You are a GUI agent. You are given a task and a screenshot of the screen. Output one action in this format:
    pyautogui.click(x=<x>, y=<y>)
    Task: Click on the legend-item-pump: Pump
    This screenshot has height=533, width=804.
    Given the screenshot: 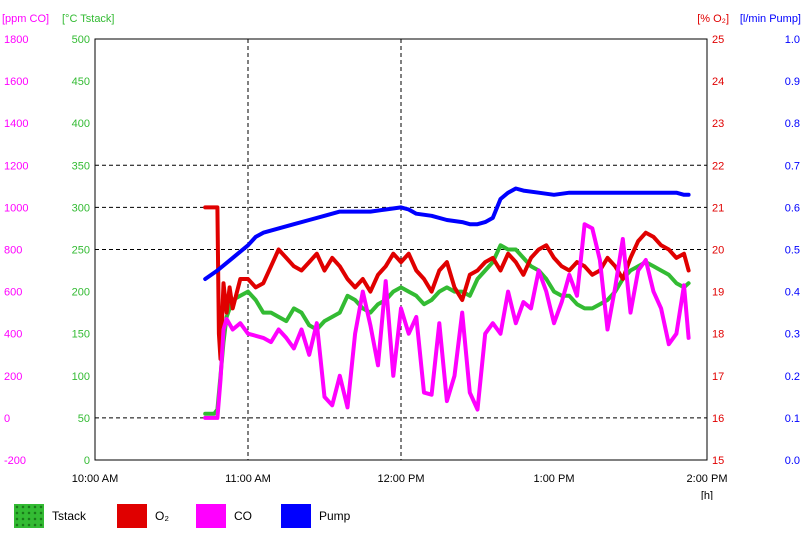 What is the action you would take?
    pyautogui.click(x=315, y=516)
    